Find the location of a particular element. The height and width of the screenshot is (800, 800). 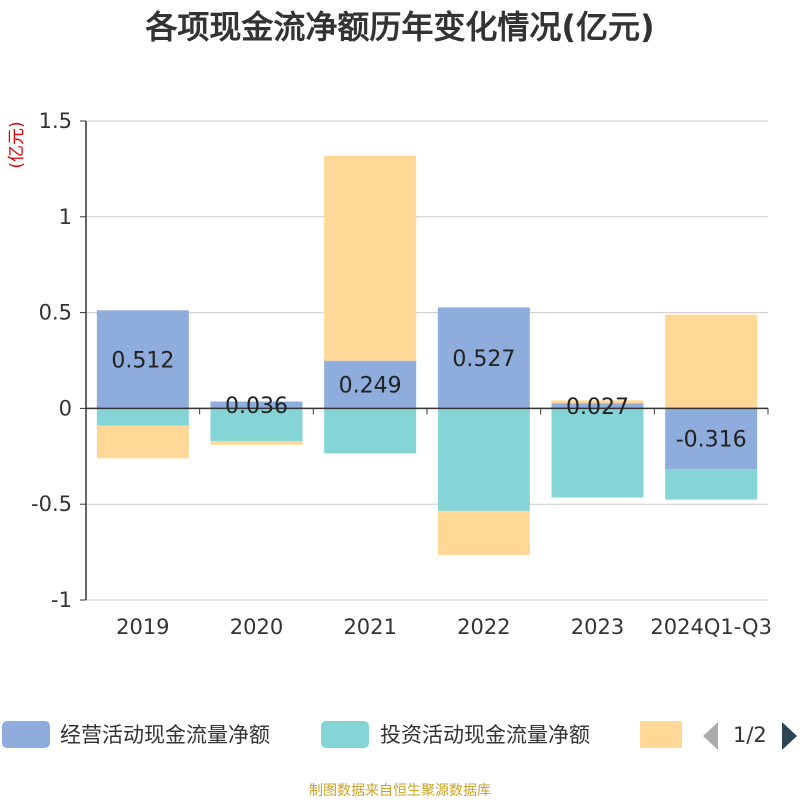

legend-item-investing: 投资活动现金流量净额 is located at coordinates (455, 734).